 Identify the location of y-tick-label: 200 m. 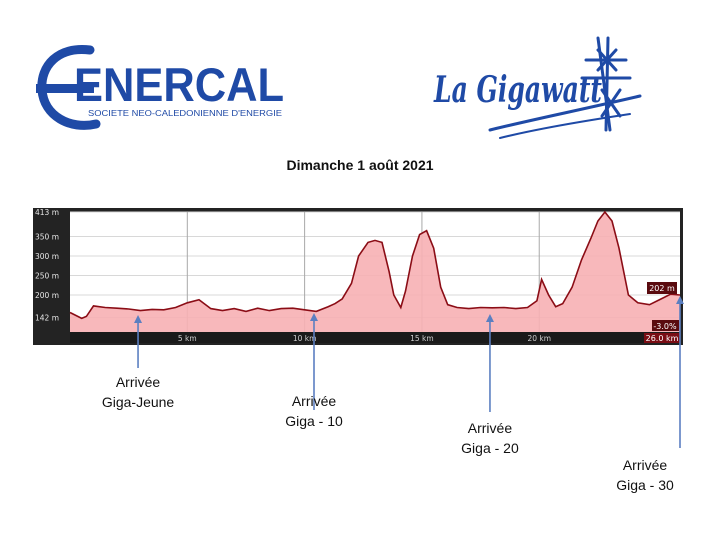
(47, 295).